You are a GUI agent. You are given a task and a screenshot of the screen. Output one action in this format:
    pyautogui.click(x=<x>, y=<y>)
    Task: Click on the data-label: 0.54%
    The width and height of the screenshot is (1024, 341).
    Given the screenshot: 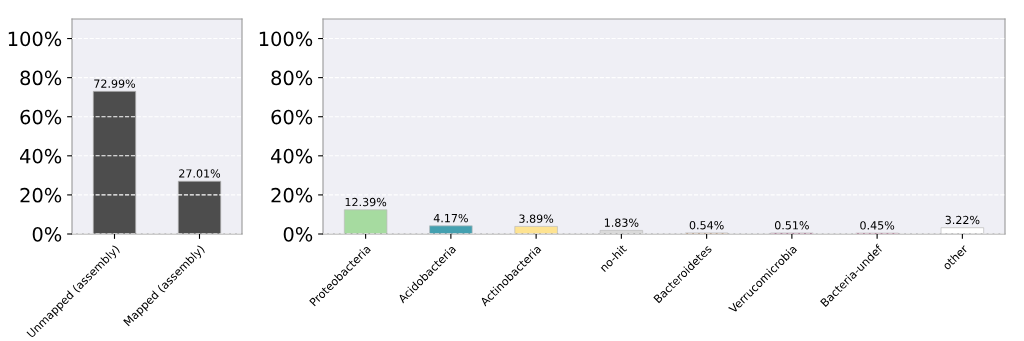 What is the action you would take?
    pyautogui.click(x=706, y=225)
    